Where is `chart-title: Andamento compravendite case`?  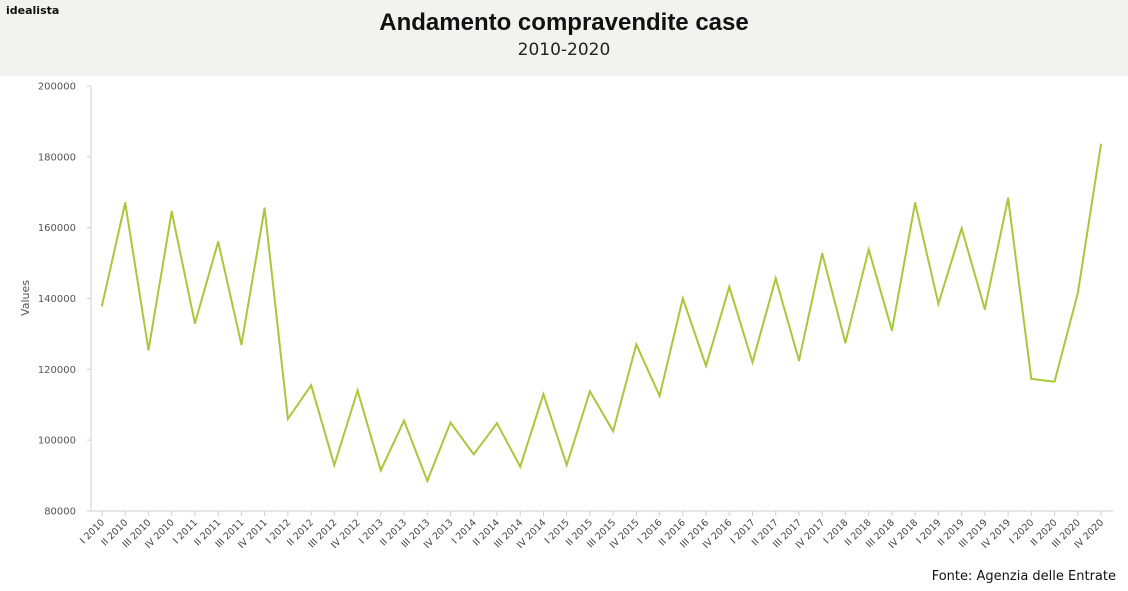
chart-title: Andamento compravendite case is located at coordinates (564, 22).